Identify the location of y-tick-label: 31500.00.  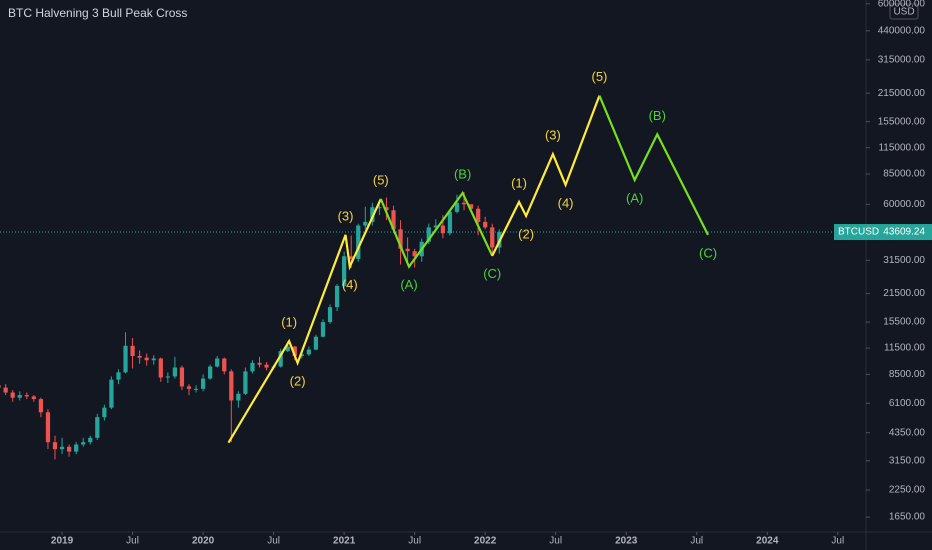
(904, 260).